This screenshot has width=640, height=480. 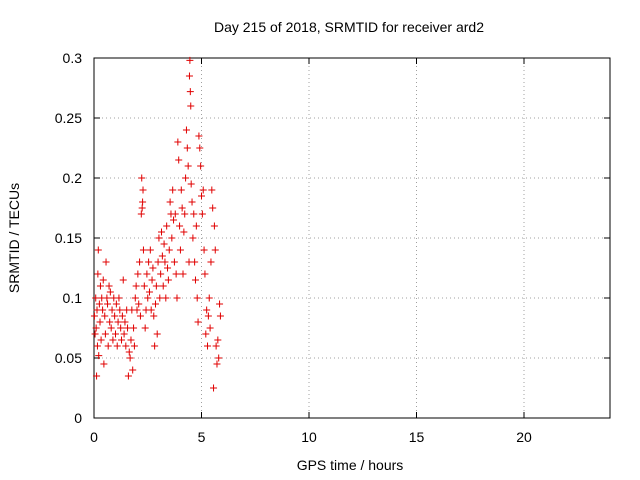 What do you see at coordinates (202, 437) in the screenshot?
I see `x-tick-label: 5` at bounding box center [202, 437].